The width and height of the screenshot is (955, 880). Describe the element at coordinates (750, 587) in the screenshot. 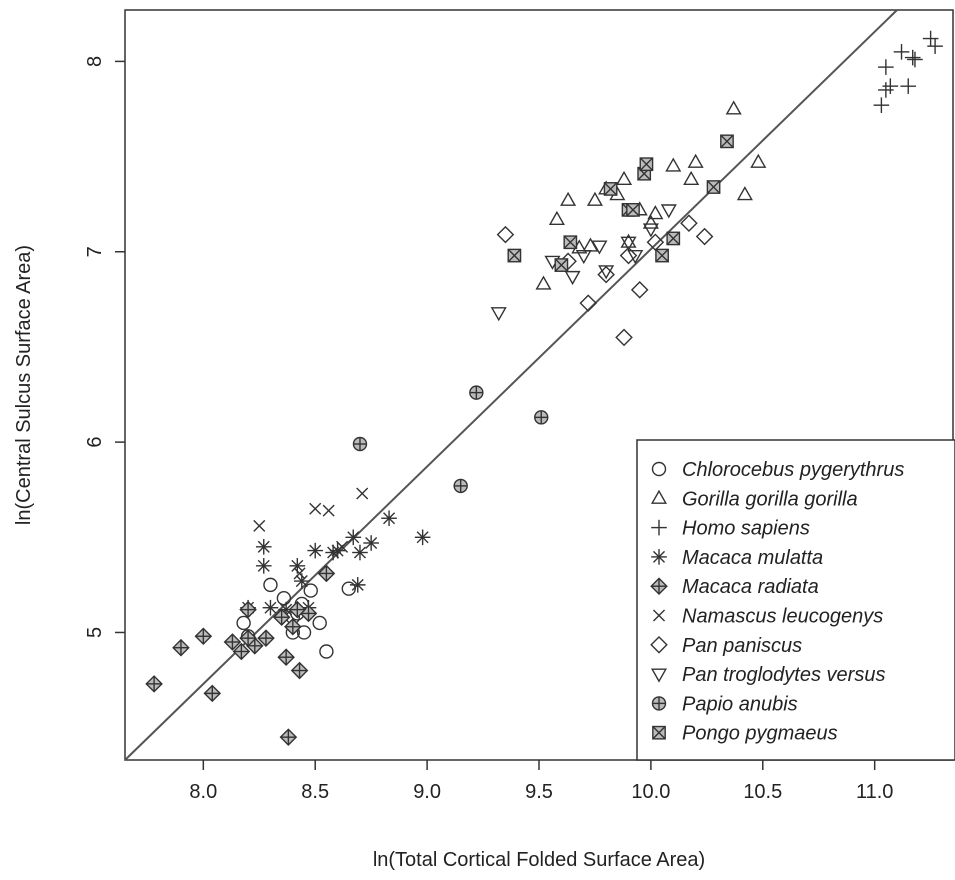

I see `legend-label: Macaca radiata` at that location.